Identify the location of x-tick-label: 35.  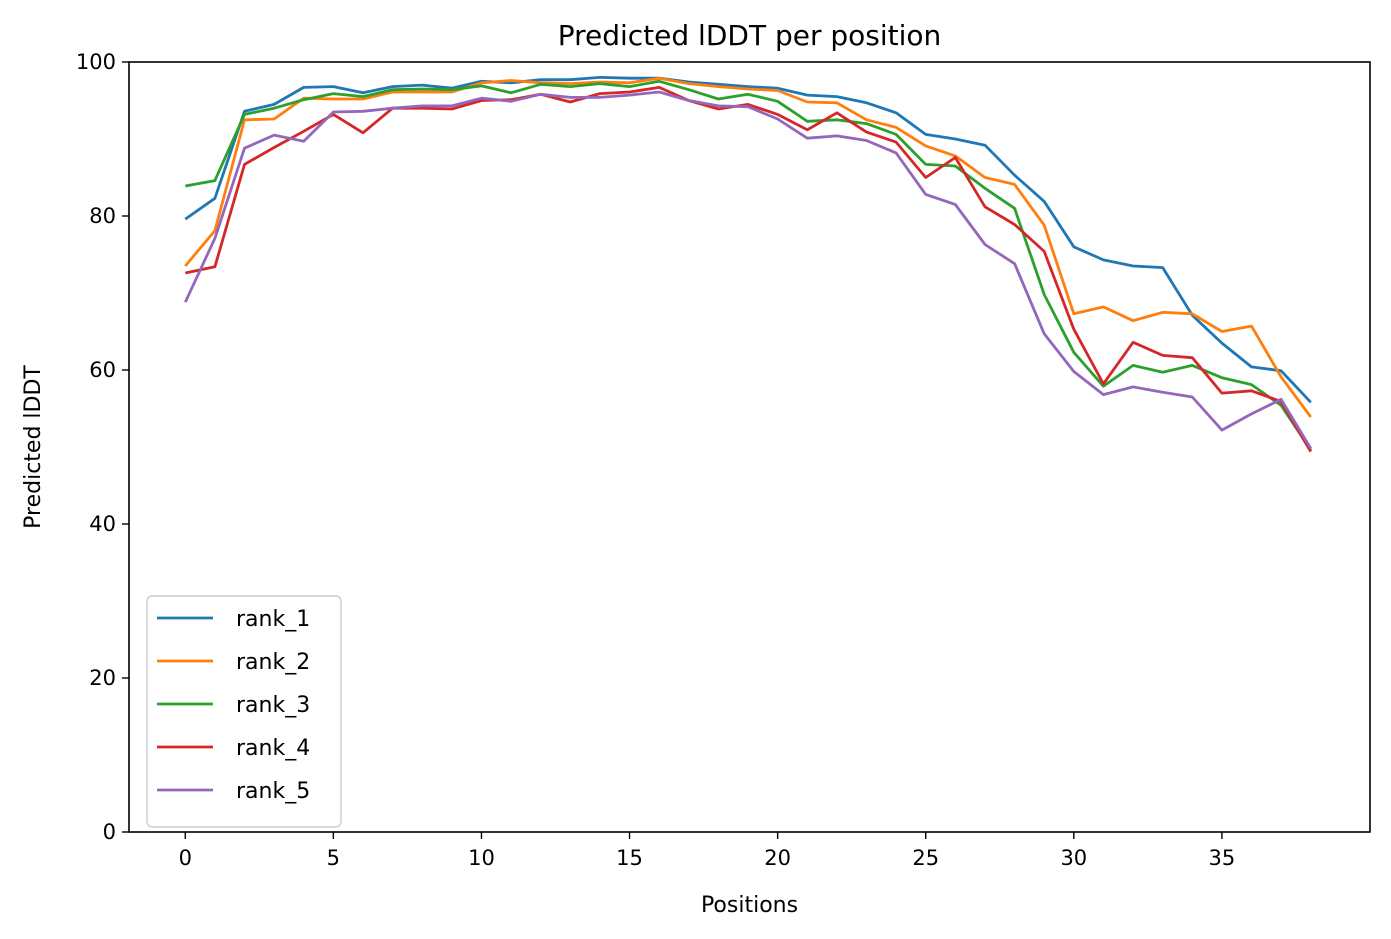
(1222, 858).